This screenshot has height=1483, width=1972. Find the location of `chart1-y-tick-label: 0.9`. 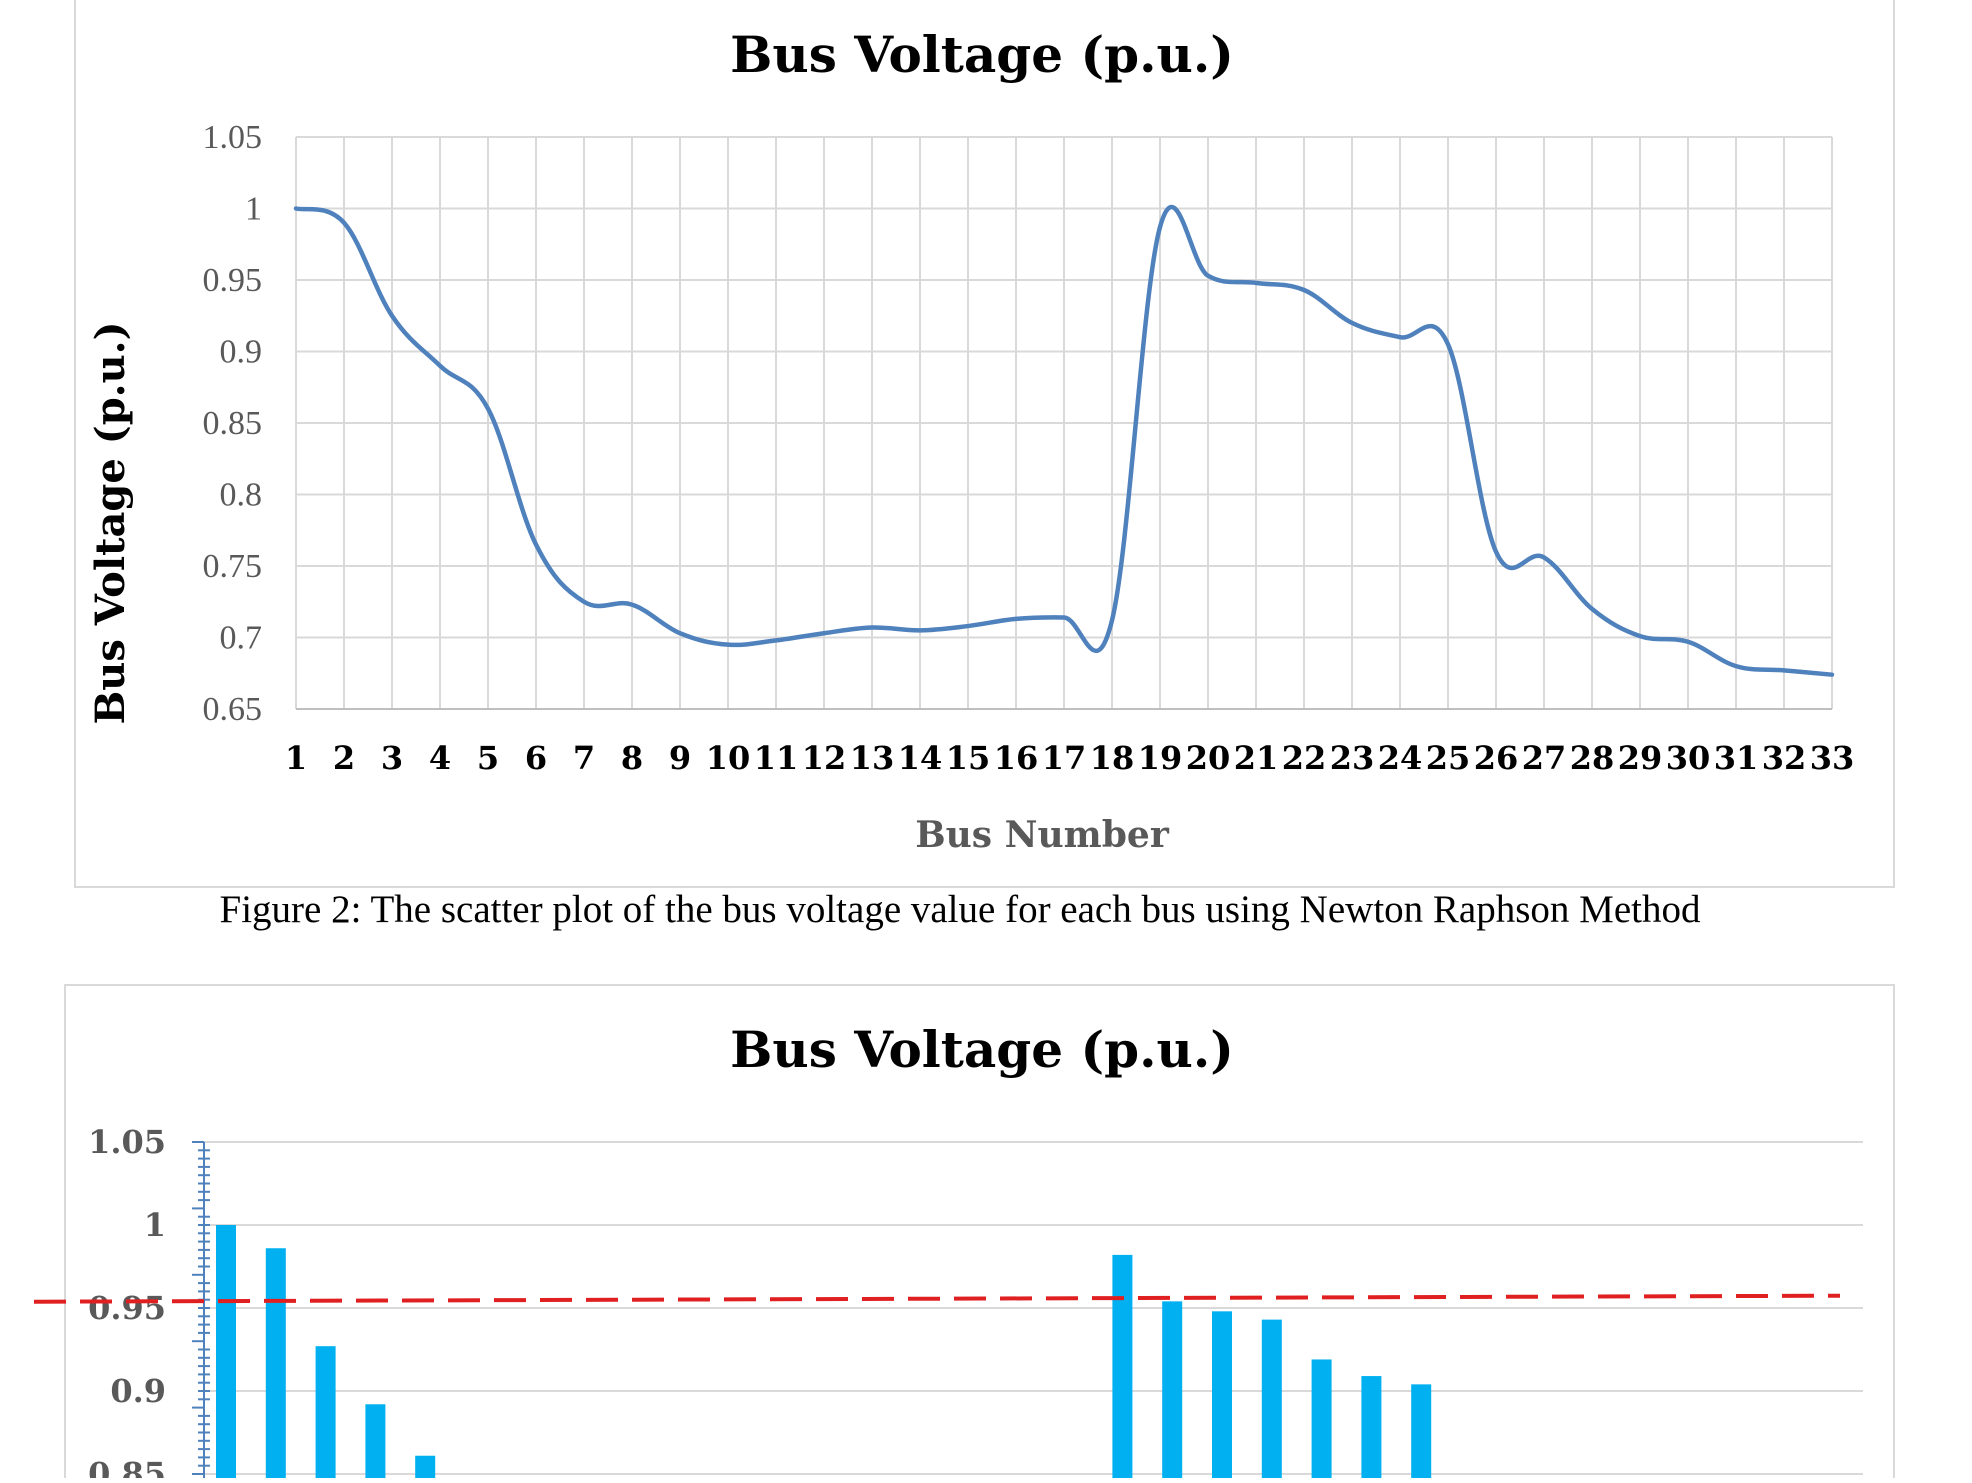

chart1-y-tick-label: 0.9 is located at coordinates (241, 352).